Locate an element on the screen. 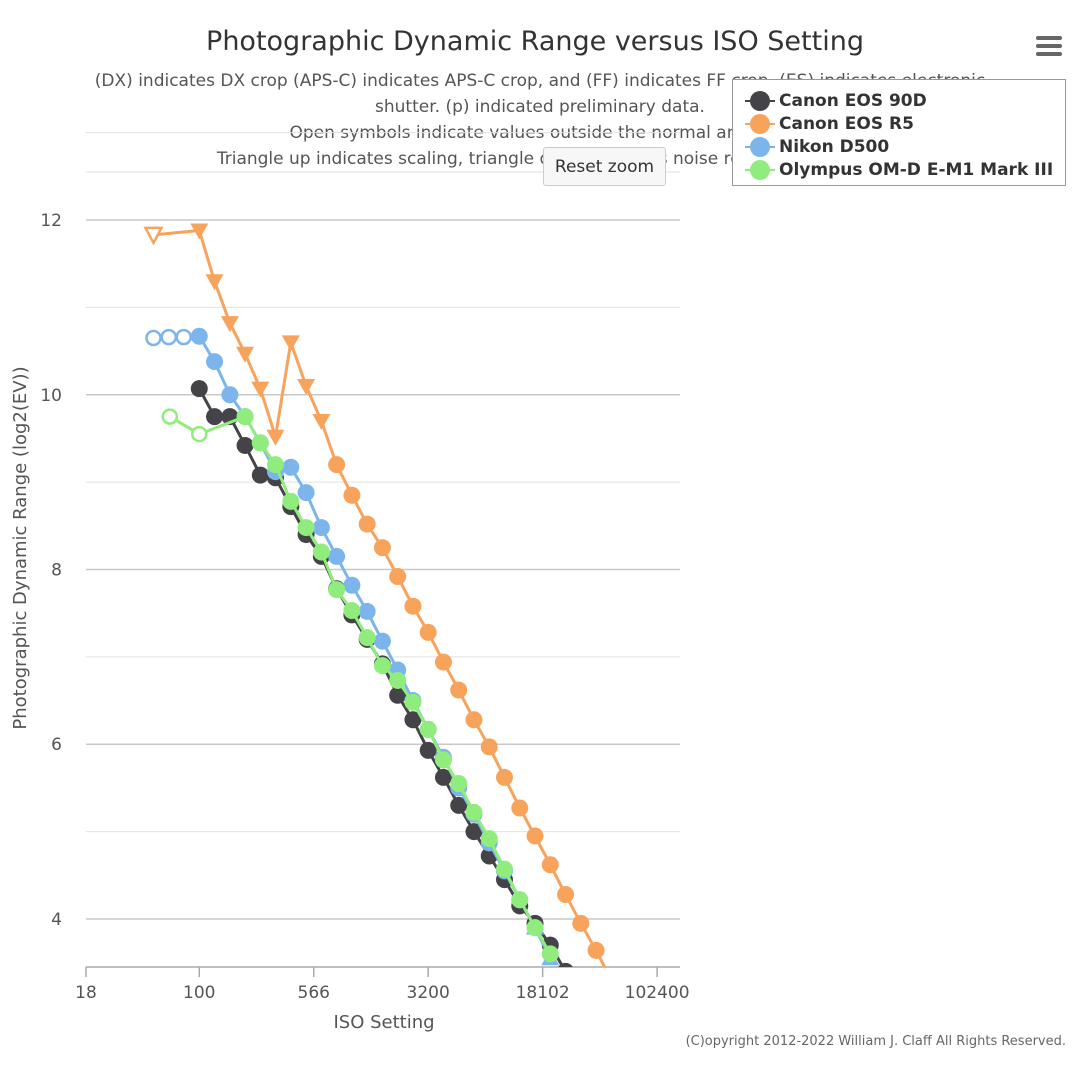 The width and height of the screenshot is (1080, 1067). x-tick-label: 3200 is located at coordinates (428, 993).